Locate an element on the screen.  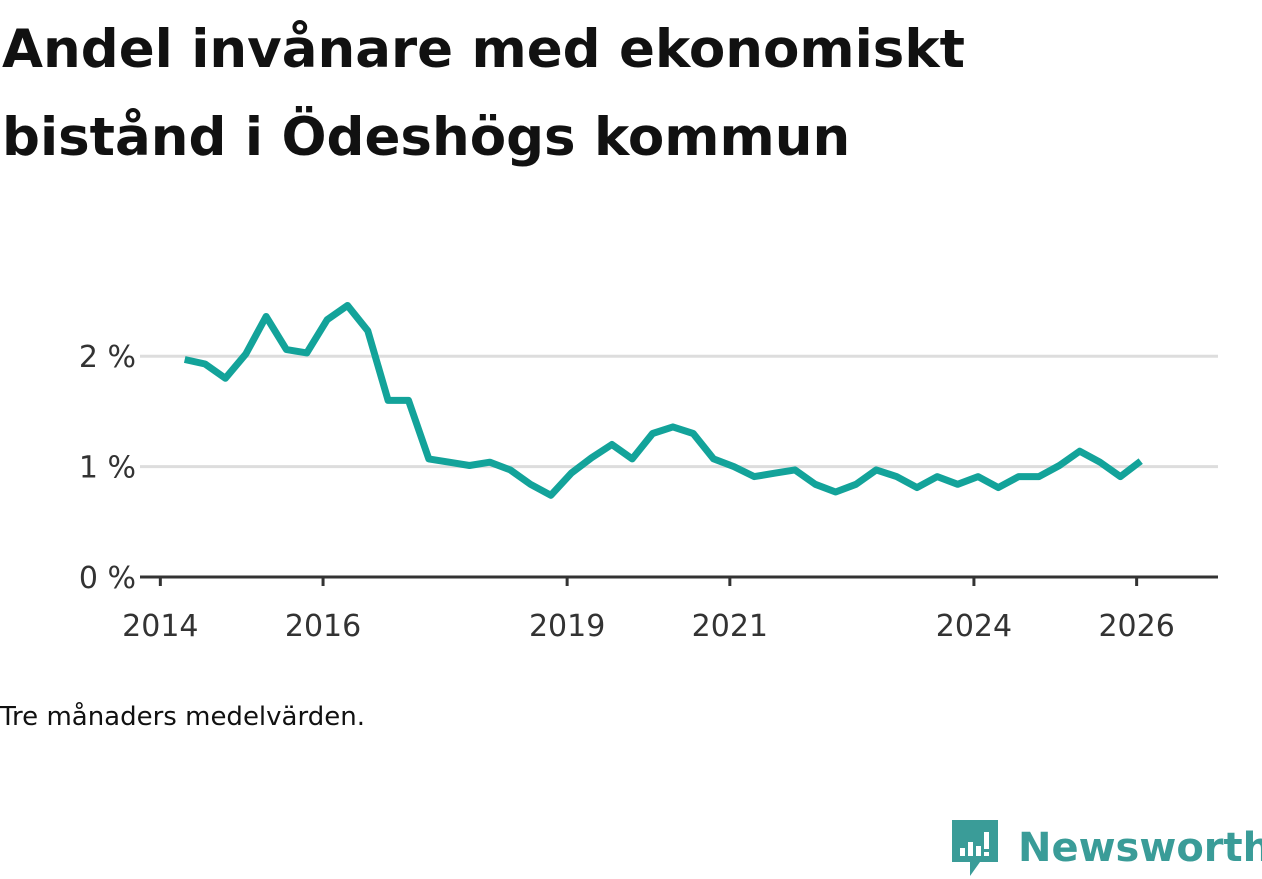
x-tick-label: 2024 is located at coordinates (974, 626).